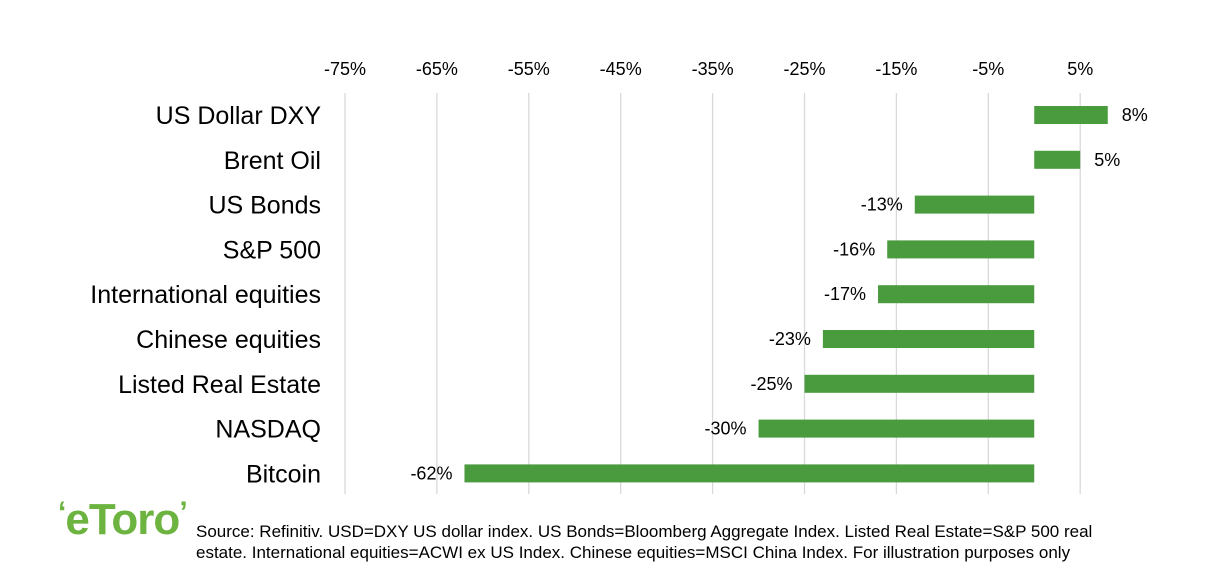 This screenshot has height=583, width=1211. What do you see at coordinates (790, 339) in the screenshot?
I see `data-label: -23%` at bounding box center [790, 339].